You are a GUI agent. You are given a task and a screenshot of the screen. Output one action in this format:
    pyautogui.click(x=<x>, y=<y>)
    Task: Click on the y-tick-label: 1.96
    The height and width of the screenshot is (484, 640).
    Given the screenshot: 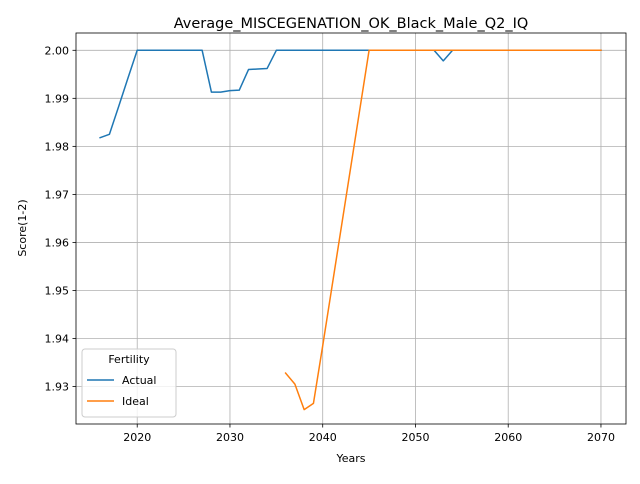 What is the action you would take?
    pyautogui.click(x=57, y=242)
    